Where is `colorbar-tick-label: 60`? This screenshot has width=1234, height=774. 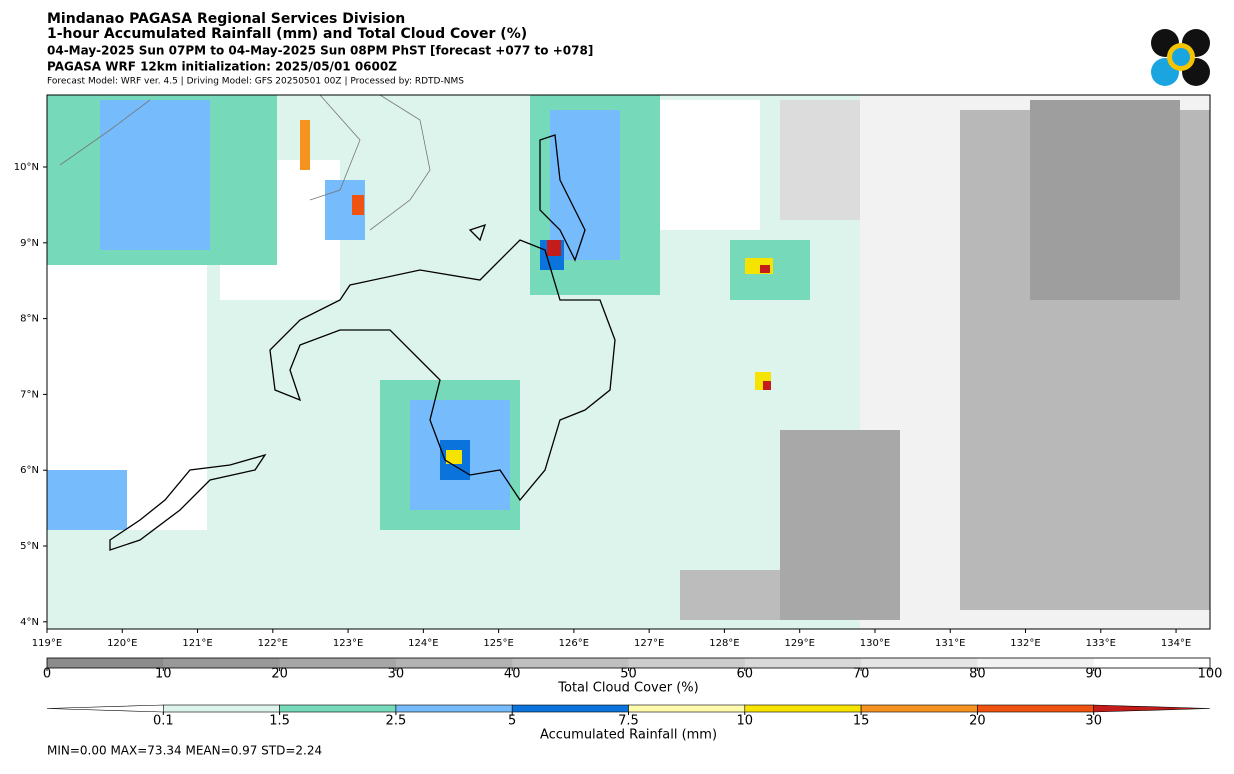
colorbar-tick-label: 60 is located at coordinates (745, 674).